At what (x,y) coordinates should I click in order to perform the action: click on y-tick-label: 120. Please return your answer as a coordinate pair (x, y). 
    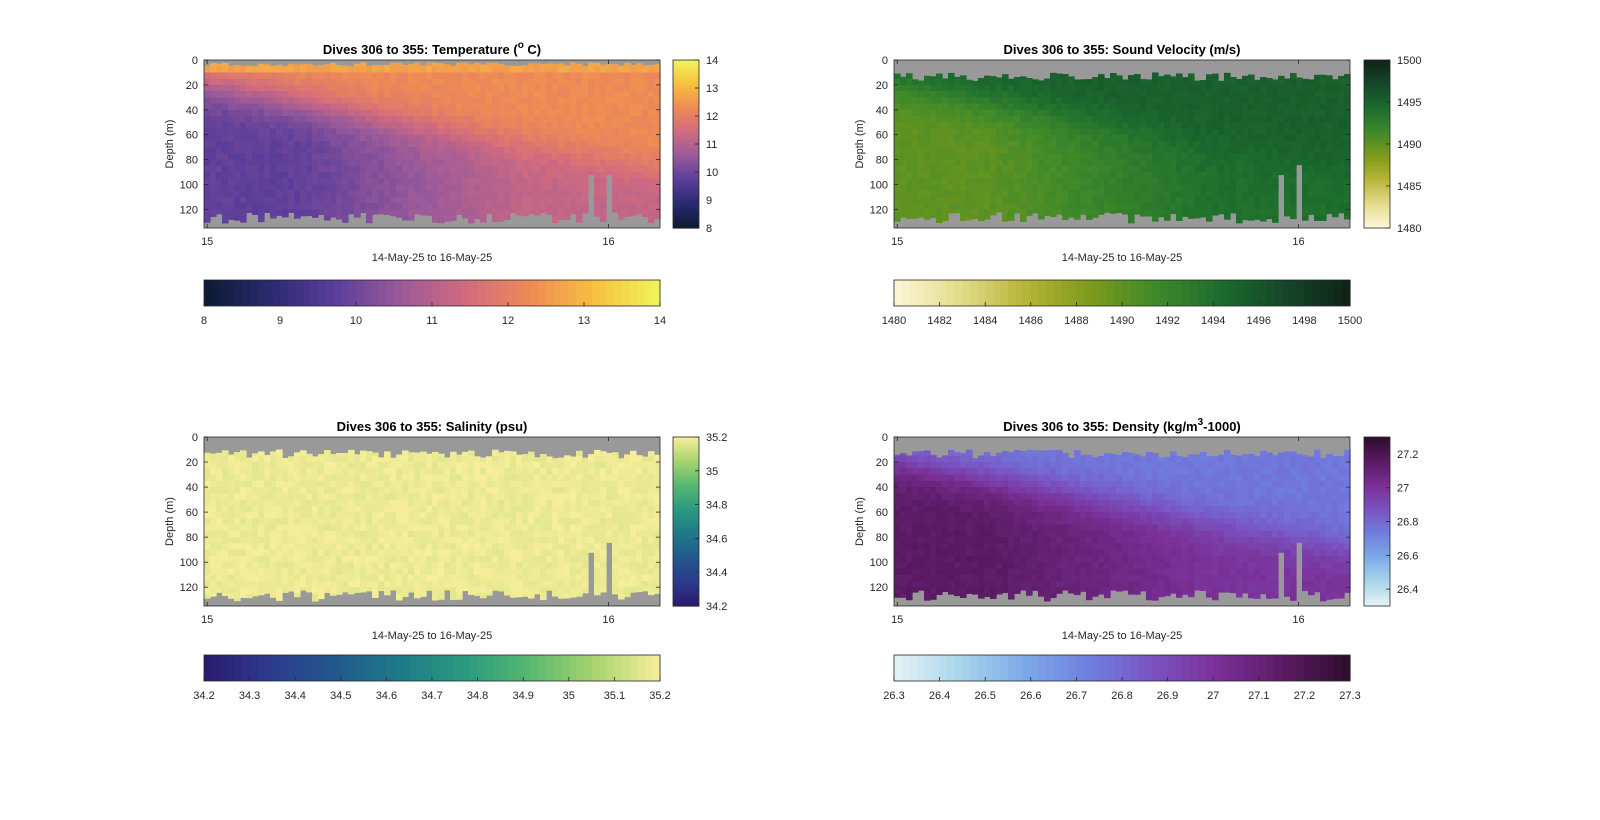
    Looking at the image, I should click on (879, 210).